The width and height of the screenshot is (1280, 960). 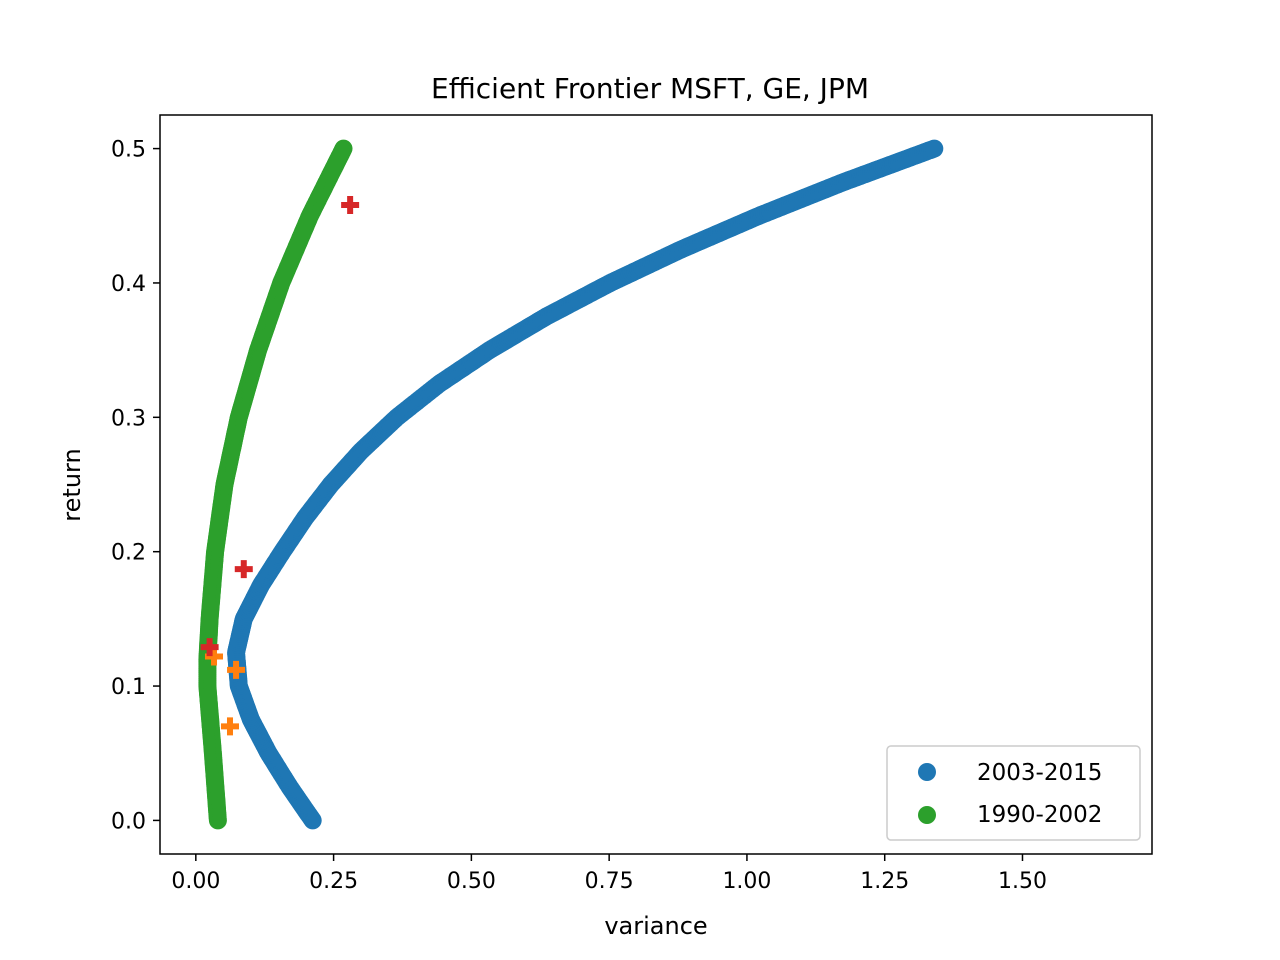 What do you see at coordinates (884, 881) in the screenshot?
I see `x-tick-label: 1.25` at bounding box center [884, 881].